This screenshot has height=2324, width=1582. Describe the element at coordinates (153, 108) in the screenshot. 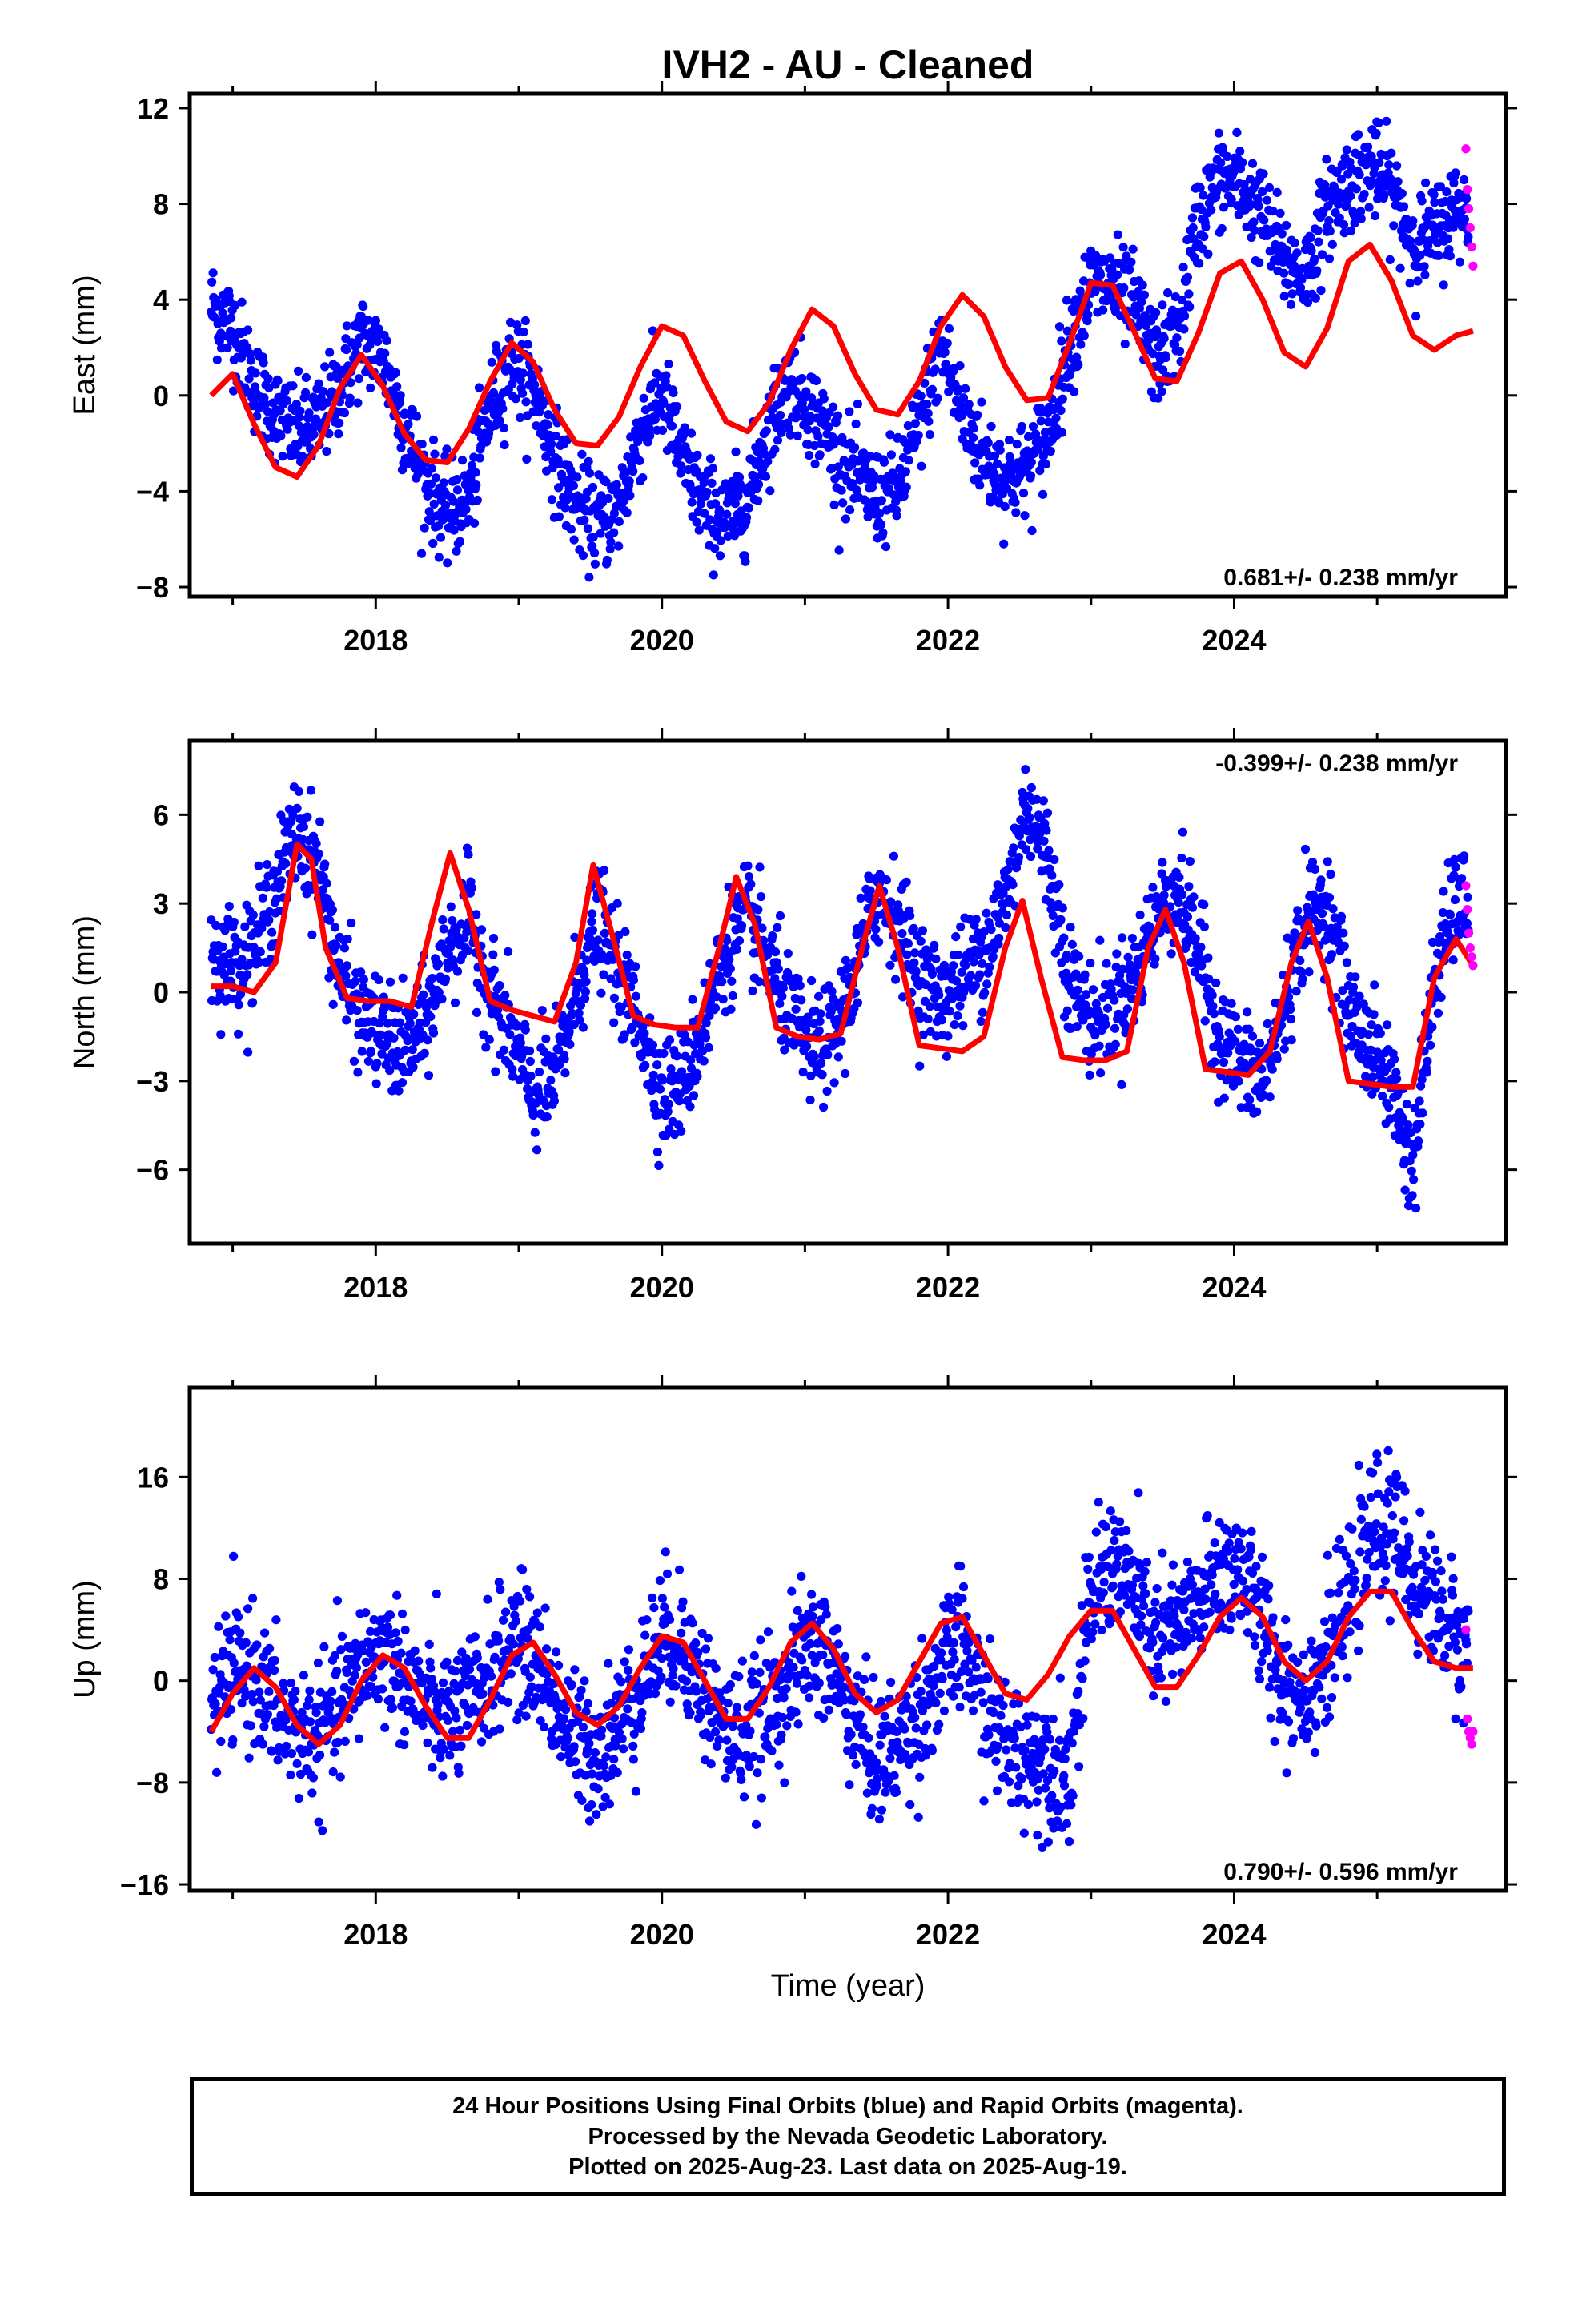

I see `y-tick-label: 12` at that location.